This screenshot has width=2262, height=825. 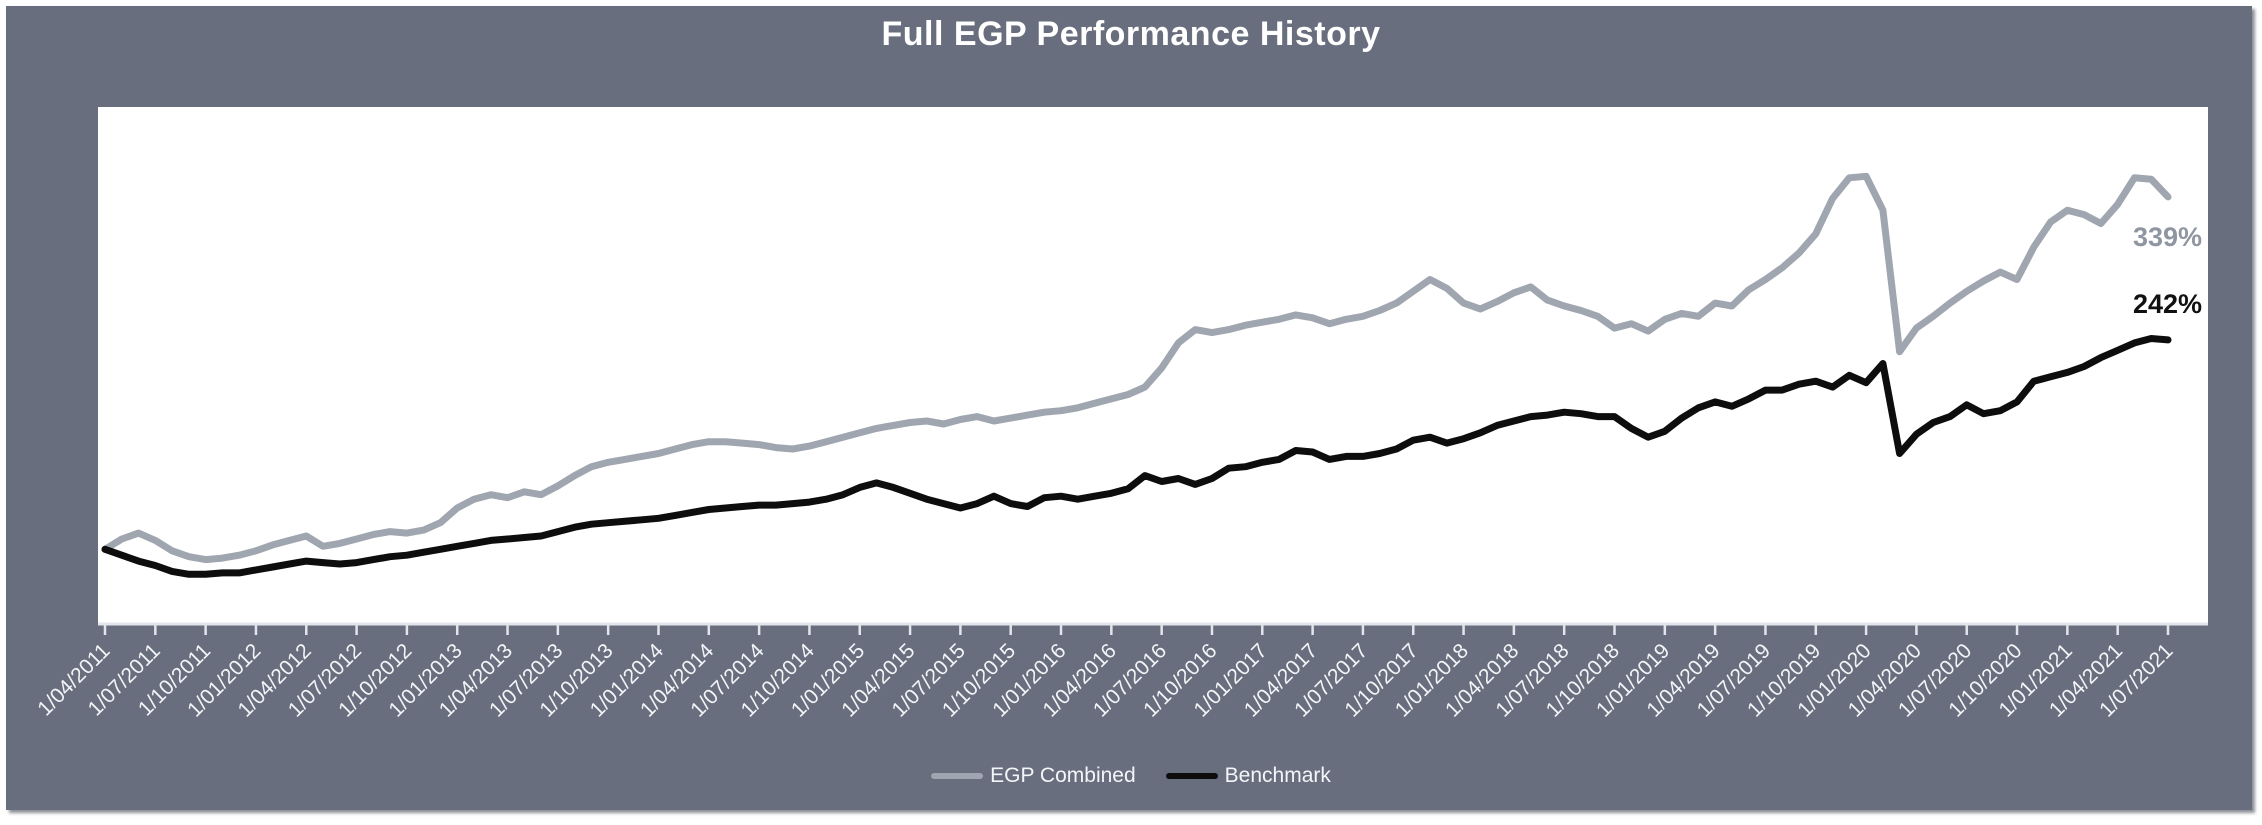 What do you see at coordinates (1277, 775) in the screenshot?
I see `legend-label-benchmark: Benchmark` at bounding box center [1277, 775].